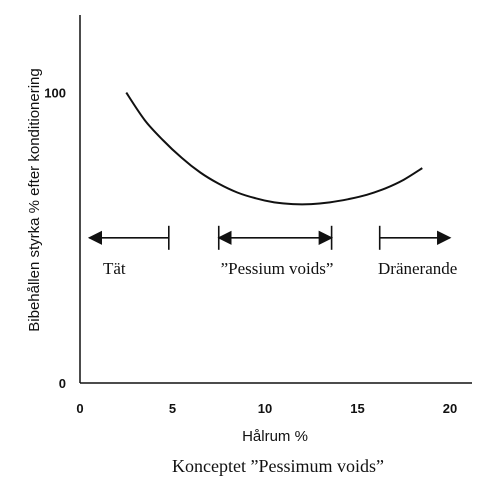 This screenshot has width=500, height=481. What do you see at coordinates (265, 408) in the screenshot?
I see `x-tick-label: 10` at bounding box center [265, 408].